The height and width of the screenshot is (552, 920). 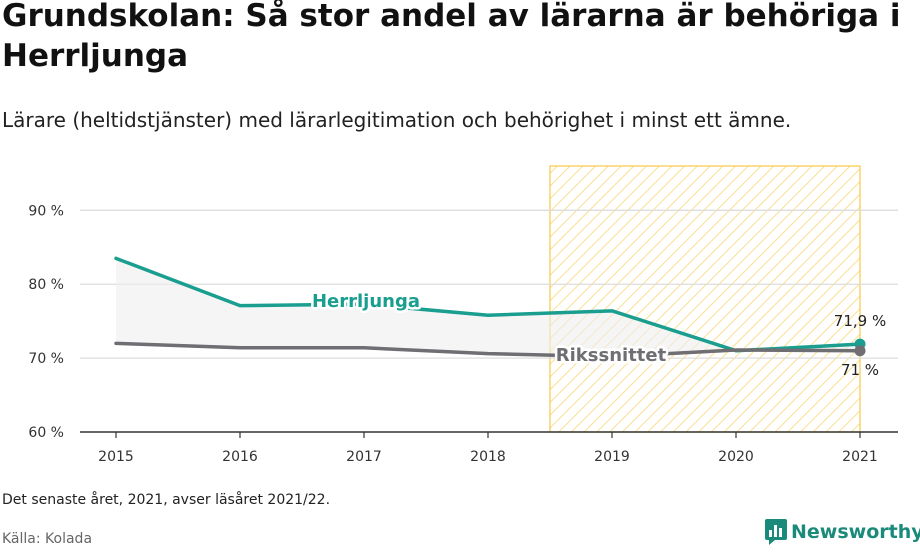 I want to click on x-tick-label: 2019, so click(x=612, y=457).